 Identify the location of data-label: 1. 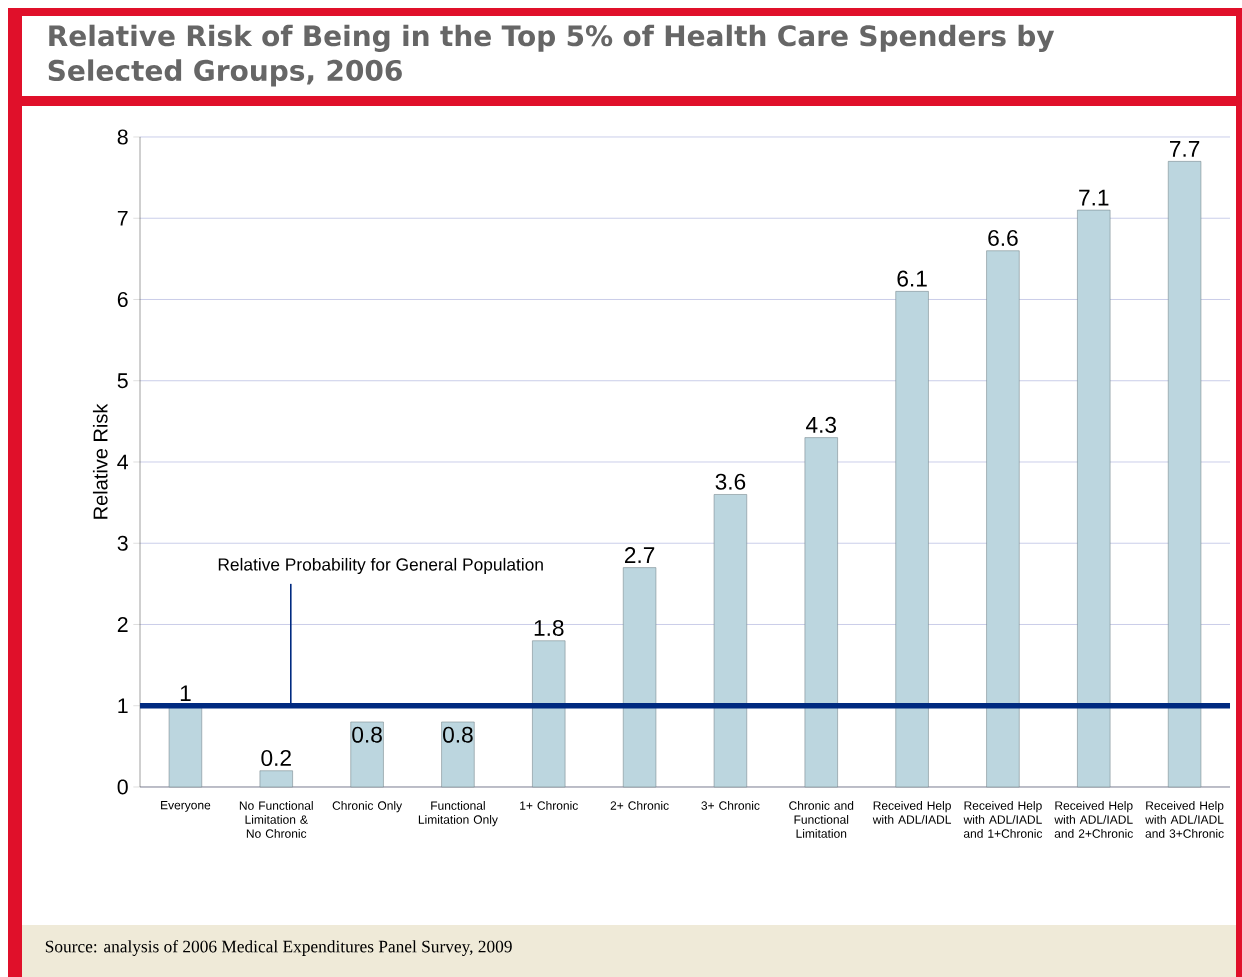
(185, 693).